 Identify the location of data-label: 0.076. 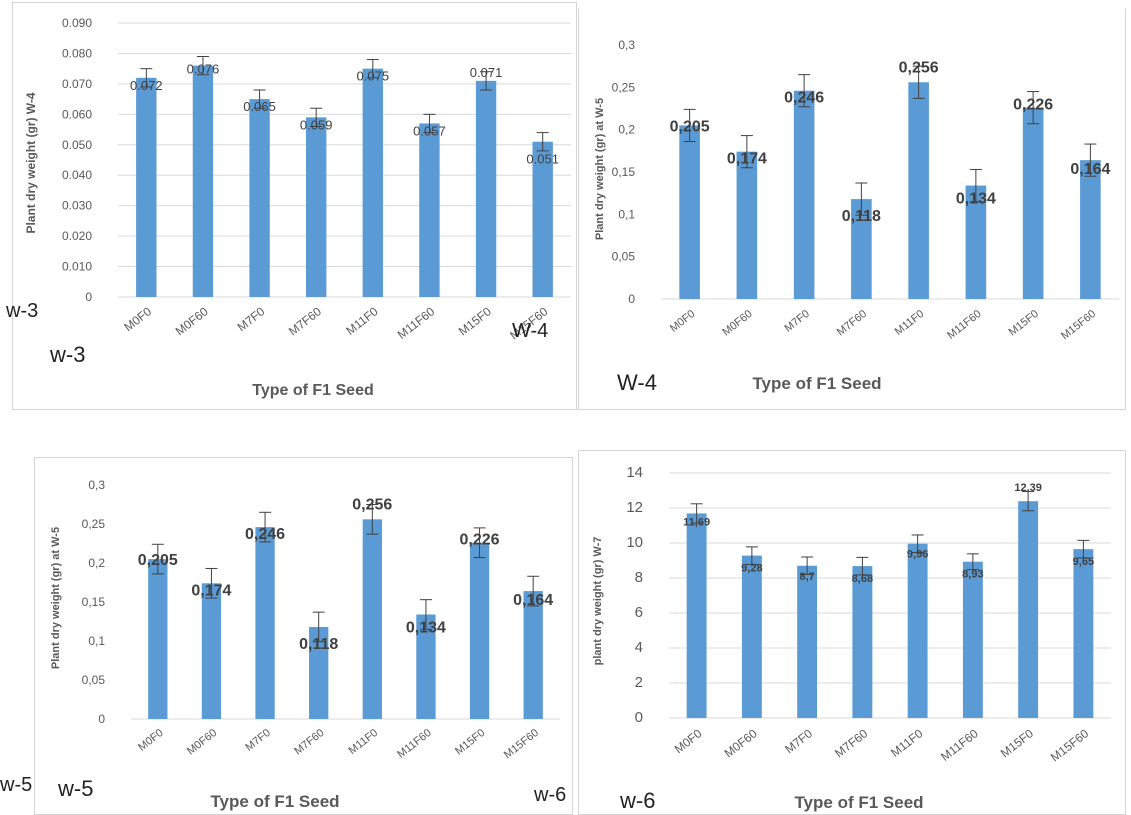
(203, 69).